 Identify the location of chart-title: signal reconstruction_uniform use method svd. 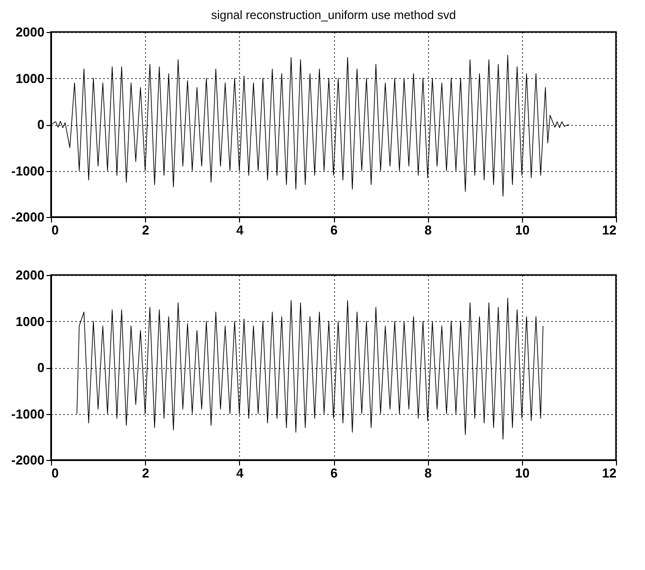
(333, 15).